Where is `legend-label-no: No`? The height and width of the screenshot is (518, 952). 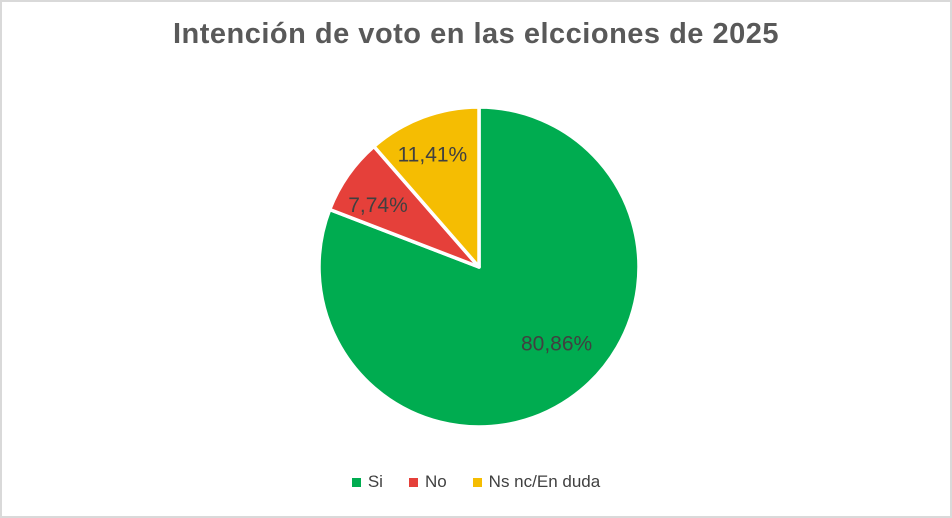
legend-label-no: No is located at coordinates (435, 481).